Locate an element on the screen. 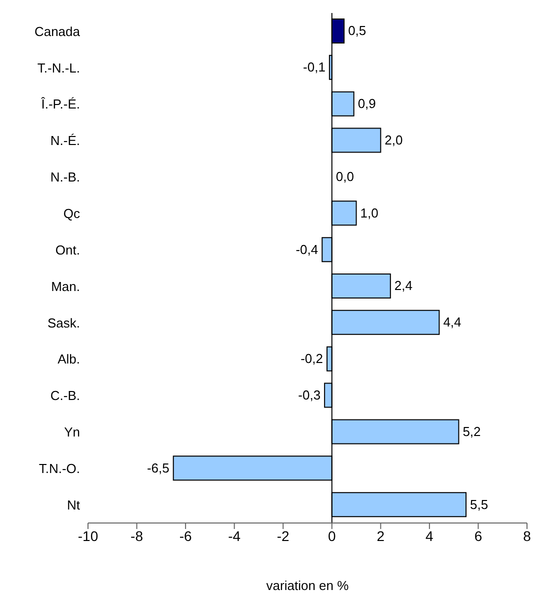 This screenshot has height=601, width=545. data-label: 0,9 is located at coordinates (367, 104).